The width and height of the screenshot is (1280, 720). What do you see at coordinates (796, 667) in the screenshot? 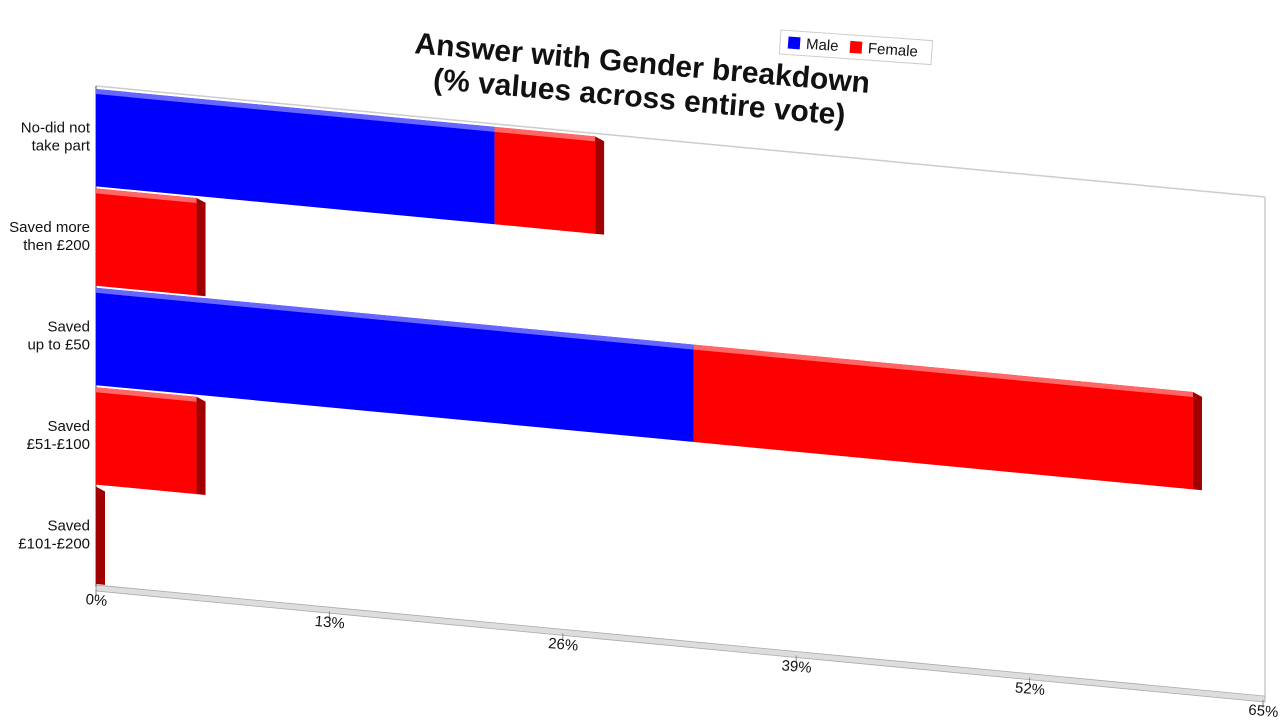
I see `x-tick-label: 39%` at bounding box center [796, 667].